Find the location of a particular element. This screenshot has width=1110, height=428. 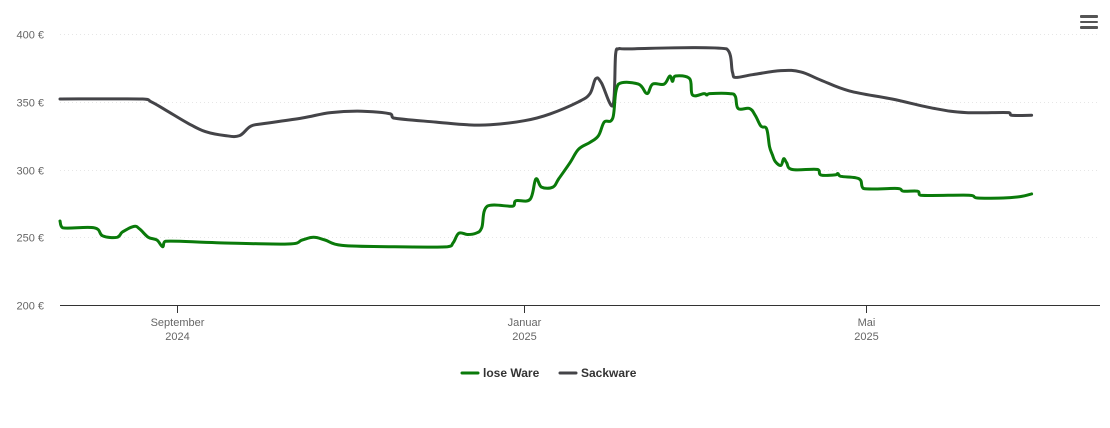

y-tick-label: 400 € is located at coordinates (30, 36).